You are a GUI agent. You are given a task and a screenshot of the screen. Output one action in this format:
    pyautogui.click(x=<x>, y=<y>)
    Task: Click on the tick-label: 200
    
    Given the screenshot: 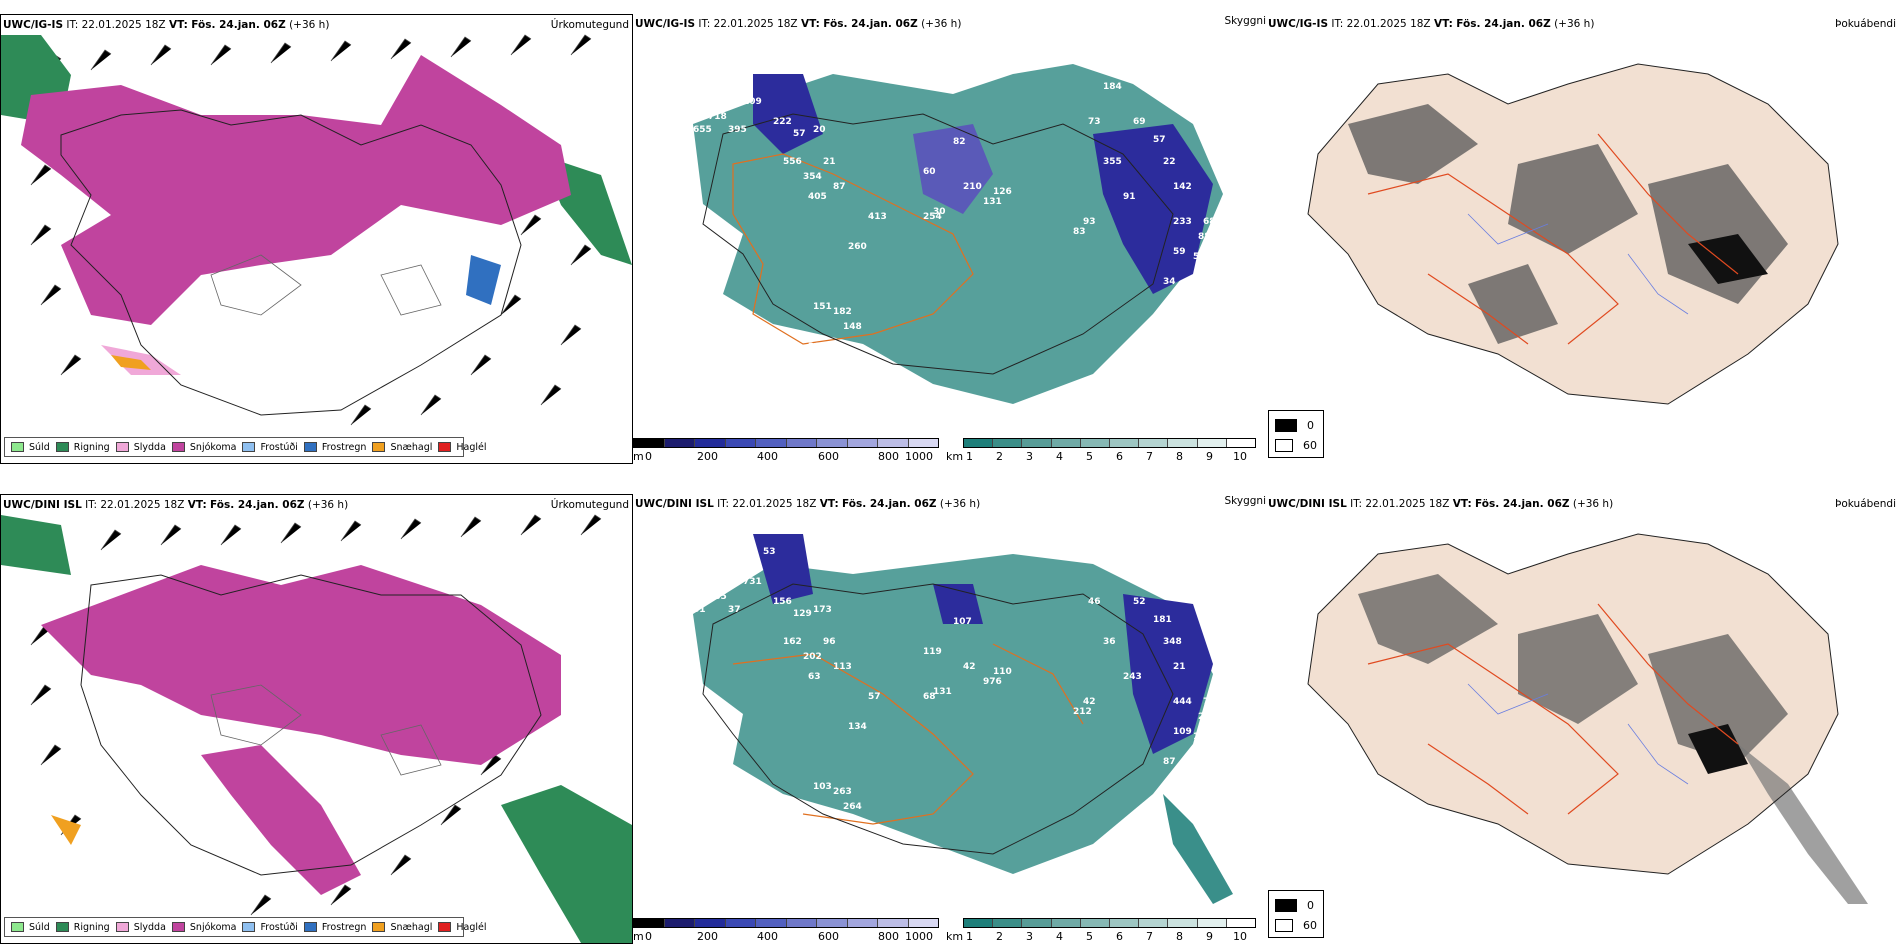 What is the action you would take?
    pyautogui.click(x=707, y=936)
    